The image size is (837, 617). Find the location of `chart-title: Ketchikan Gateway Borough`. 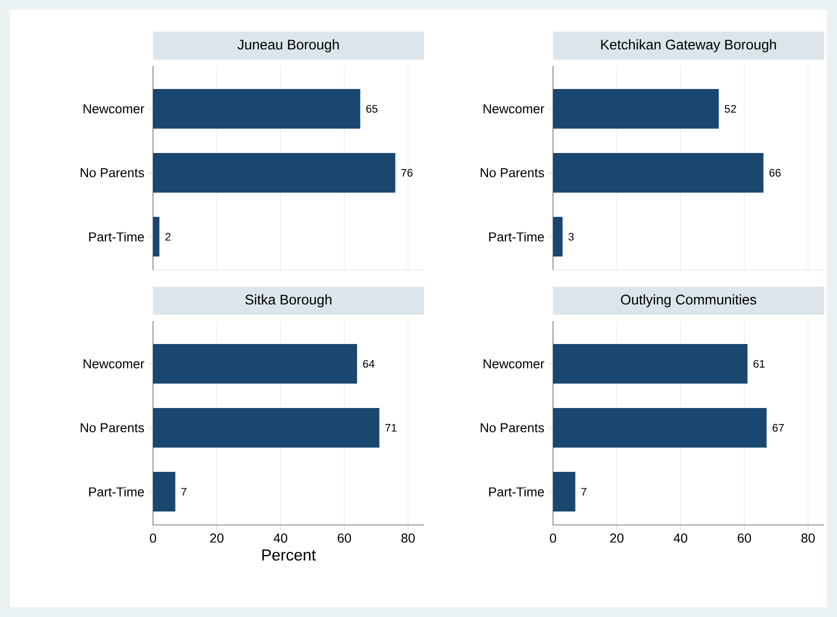

chart-title: Ketchikan Gateway Borough is located at coordinates (688, 45).